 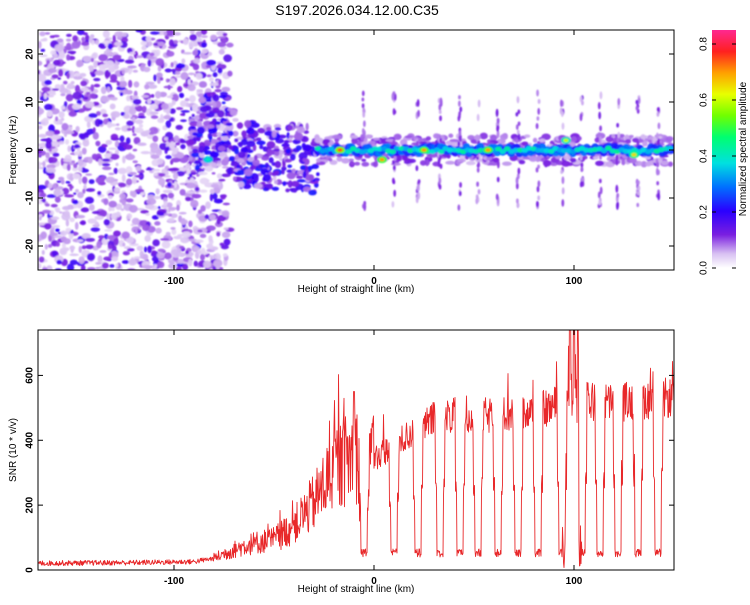 What do you see at coordinates (516, 150) in the screenshot?
I see `core-blob` at bounding box center [516, 150].